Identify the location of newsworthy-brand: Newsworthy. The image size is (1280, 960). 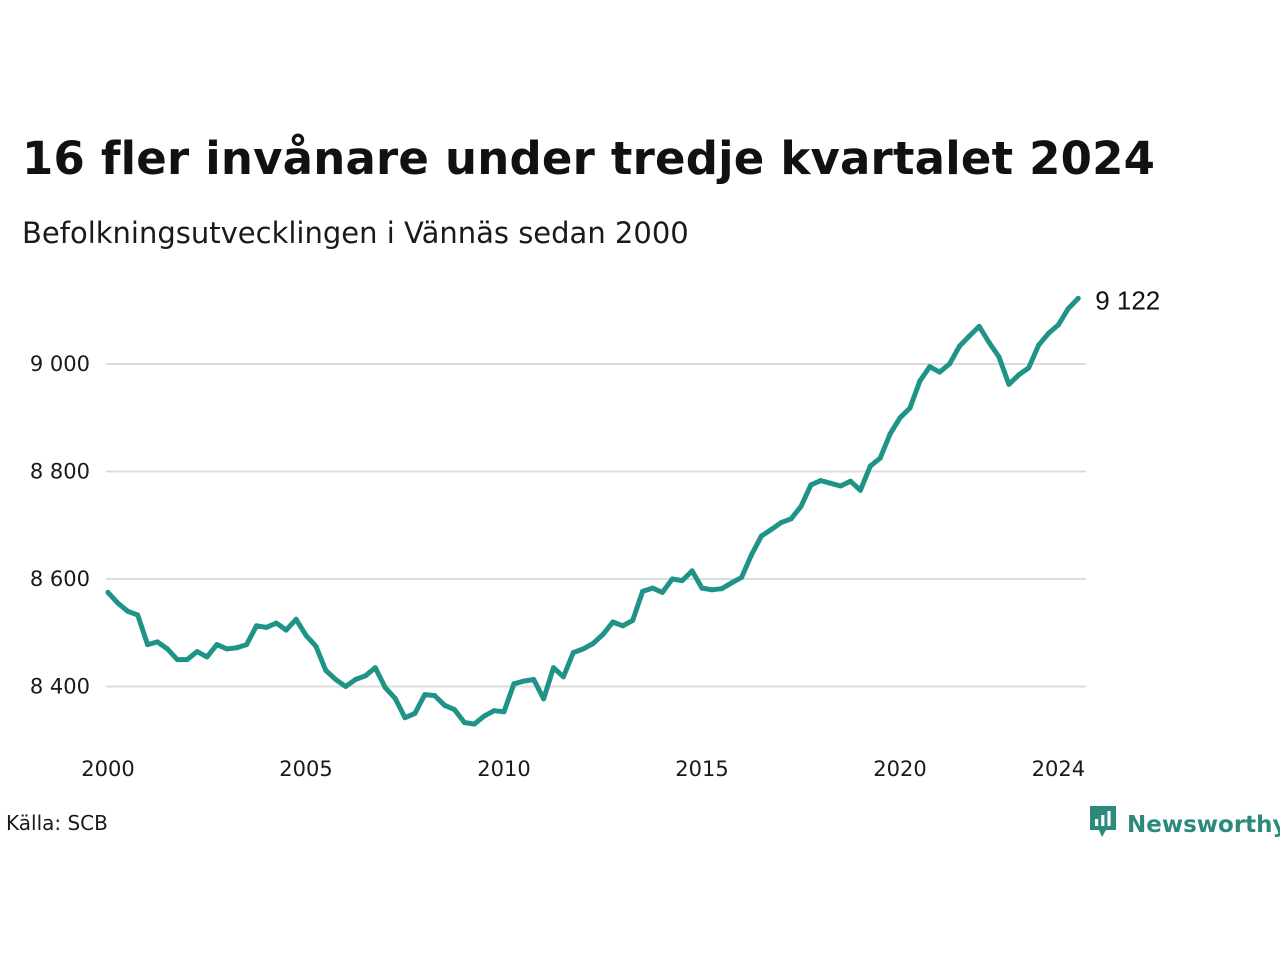
(1184, 824).